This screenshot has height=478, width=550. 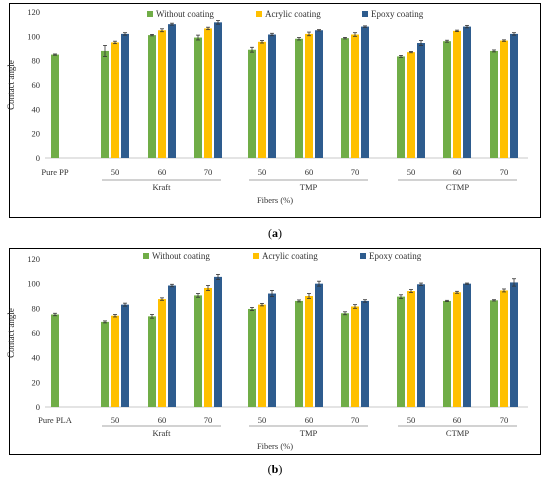 What do you see at coordinates (36, 382) in the screenshot?
I see `chart-b-y-tick-1: 20` at bounding box center [36, 382].